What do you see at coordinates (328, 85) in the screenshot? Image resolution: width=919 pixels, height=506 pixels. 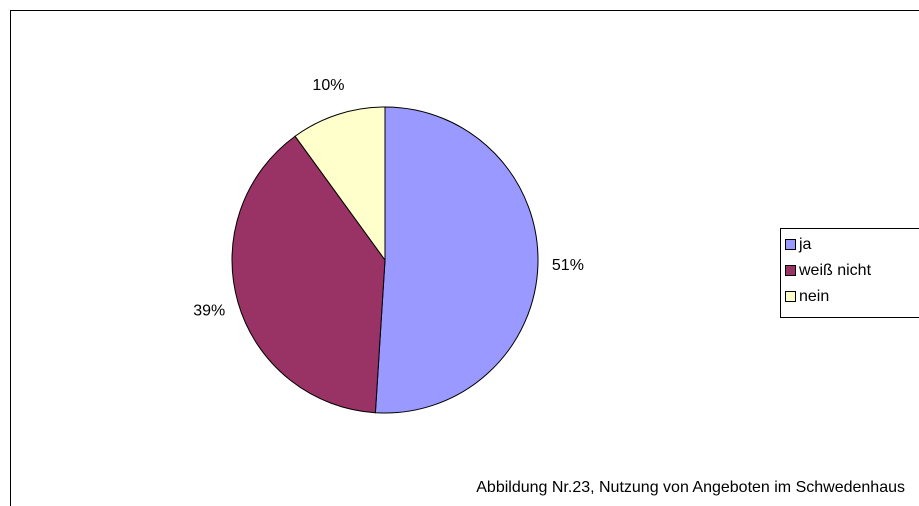 I see `slice-label: 10%` at bounding box center [328, 85].